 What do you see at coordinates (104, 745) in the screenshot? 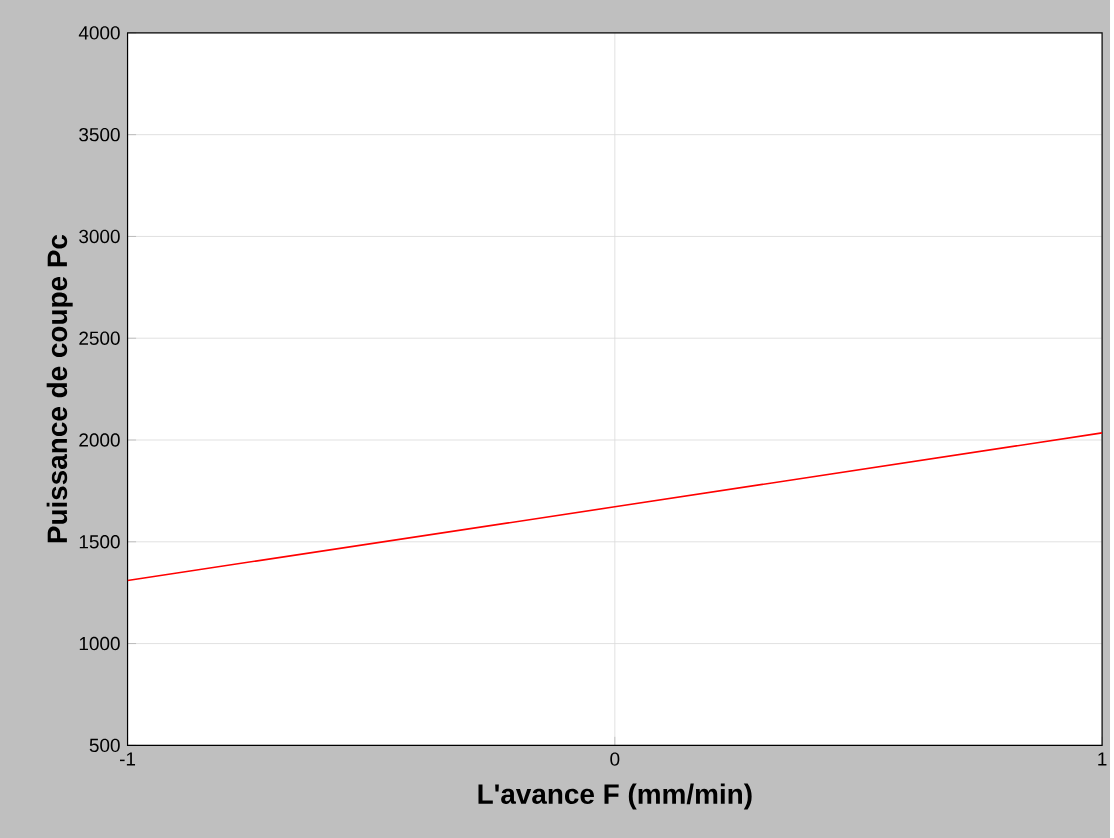
I see `y-tick-label: 500` at bounding box center [104, 745].